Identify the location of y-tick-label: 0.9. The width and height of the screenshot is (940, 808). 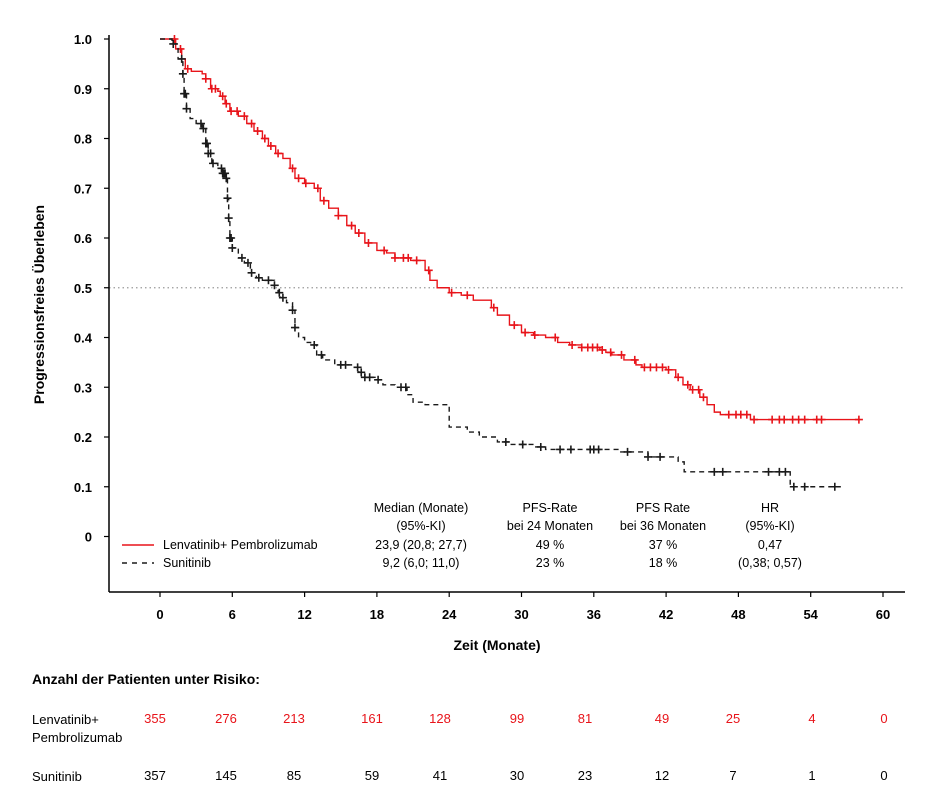
(83, 89).